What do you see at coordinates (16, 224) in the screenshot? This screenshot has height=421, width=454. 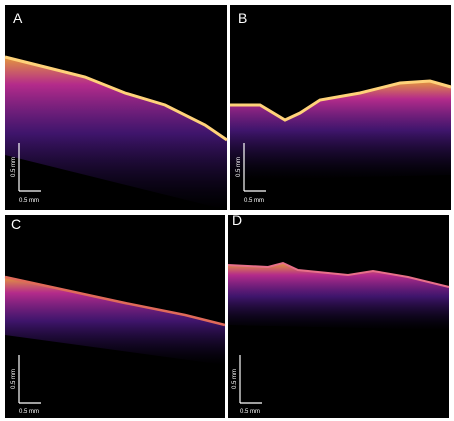 I see `panel-label: C` at bounding box center [16, 224].